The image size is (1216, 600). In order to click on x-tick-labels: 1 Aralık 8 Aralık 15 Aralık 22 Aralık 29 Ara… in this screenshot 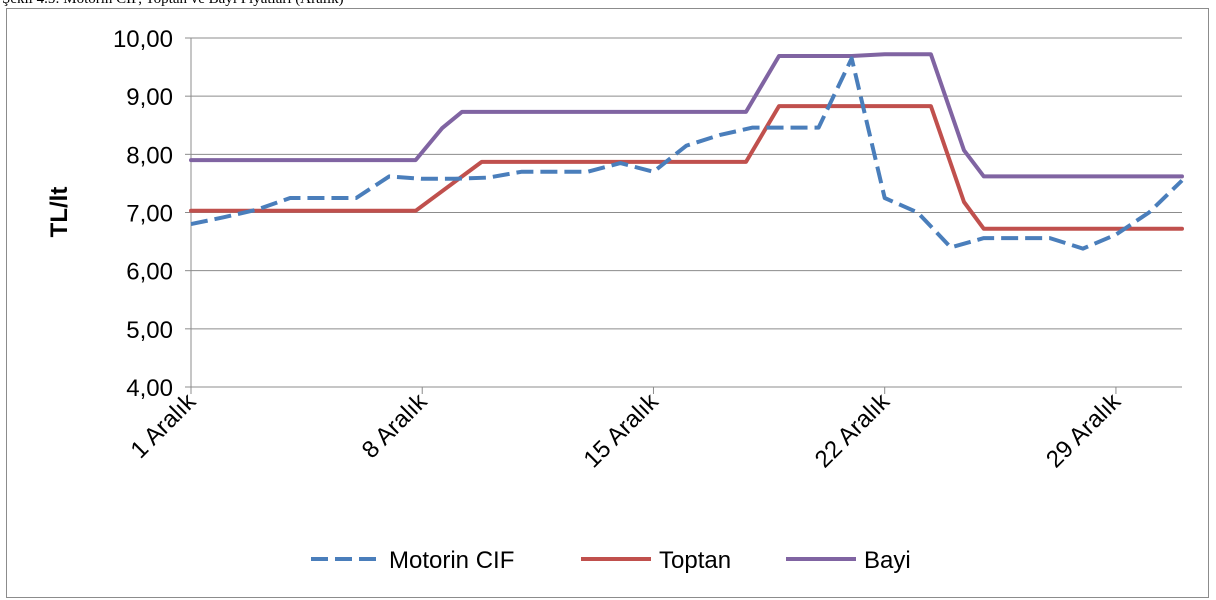, I will do `click(626, 430)`.